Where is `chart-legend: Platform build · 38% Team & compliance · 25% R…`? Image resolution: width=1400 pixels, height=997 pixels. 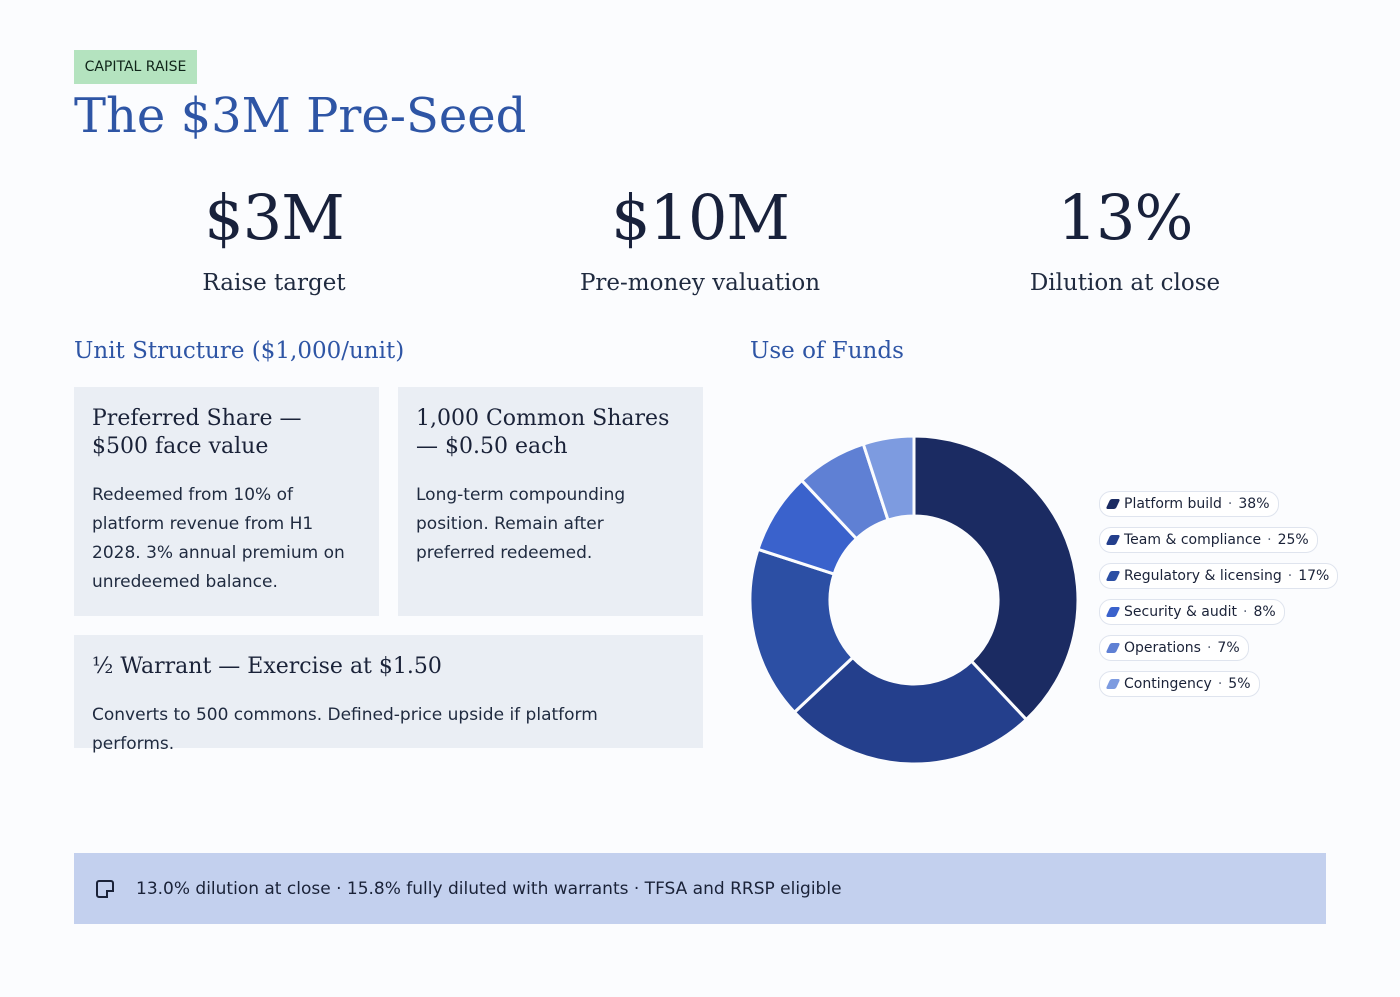 chart-legend: Platform build · 38% Team & compliance · 25% R… is located at coordinates (1219, 599).